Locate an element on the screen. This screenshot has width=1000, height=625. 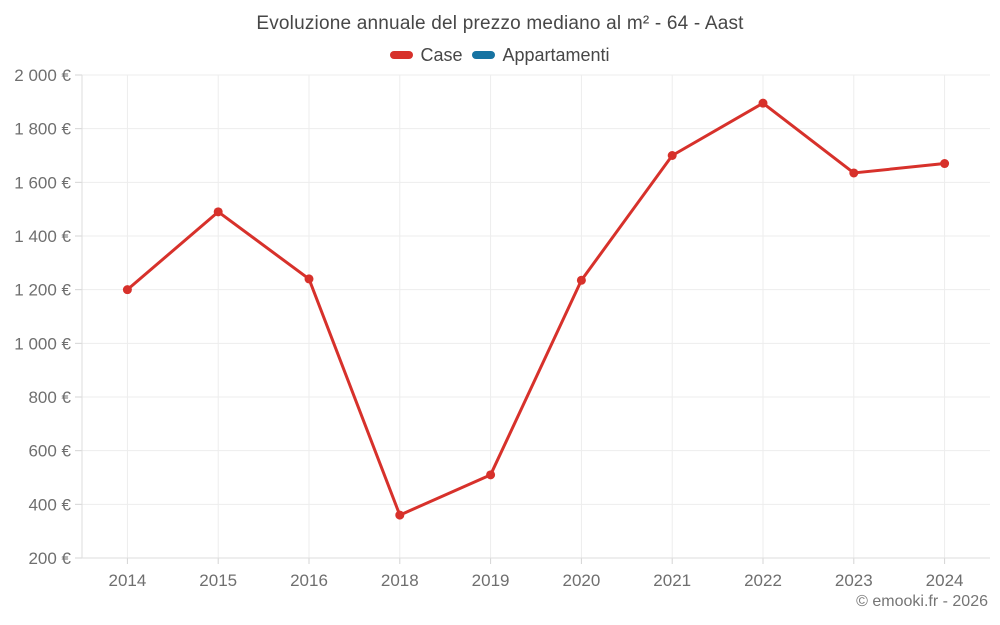
legend: Case Appartamenti is located at coordinates (500, 55).